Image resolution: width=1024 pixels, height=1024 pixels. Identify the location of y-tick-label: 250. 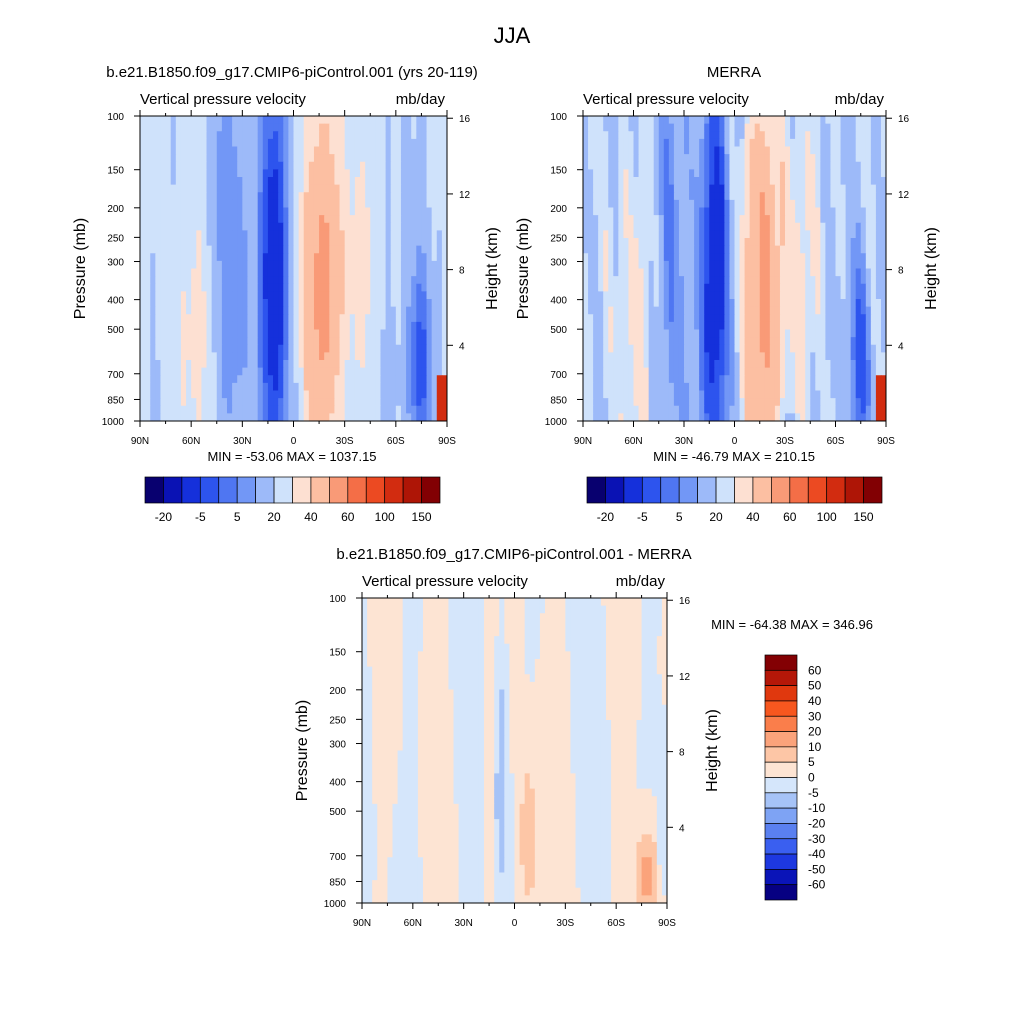
(115, 238).